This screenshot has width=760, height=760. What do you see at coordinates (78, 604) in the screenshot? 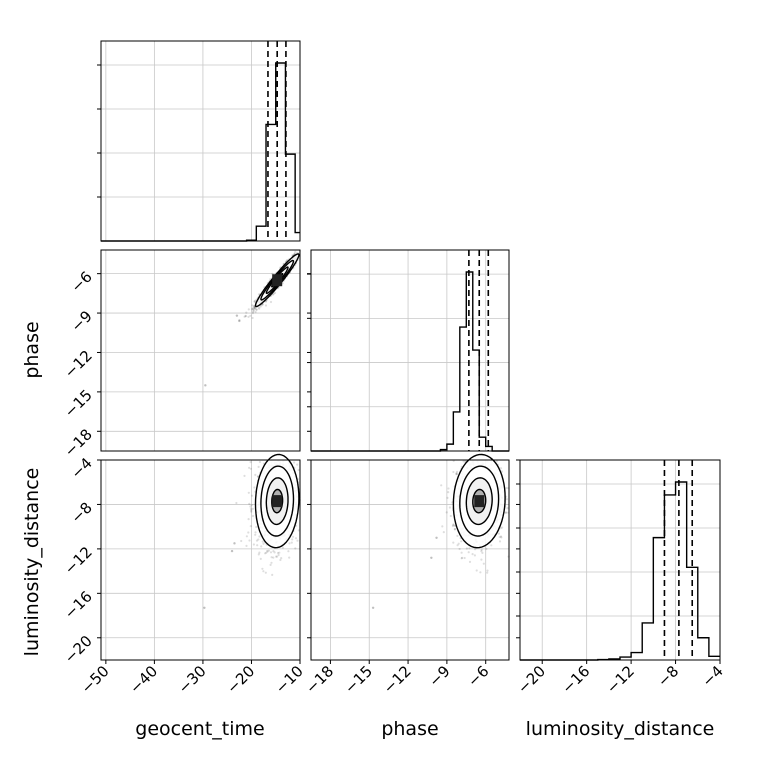
I see `y-tick-label: −16` at bounding box center [78, 604].